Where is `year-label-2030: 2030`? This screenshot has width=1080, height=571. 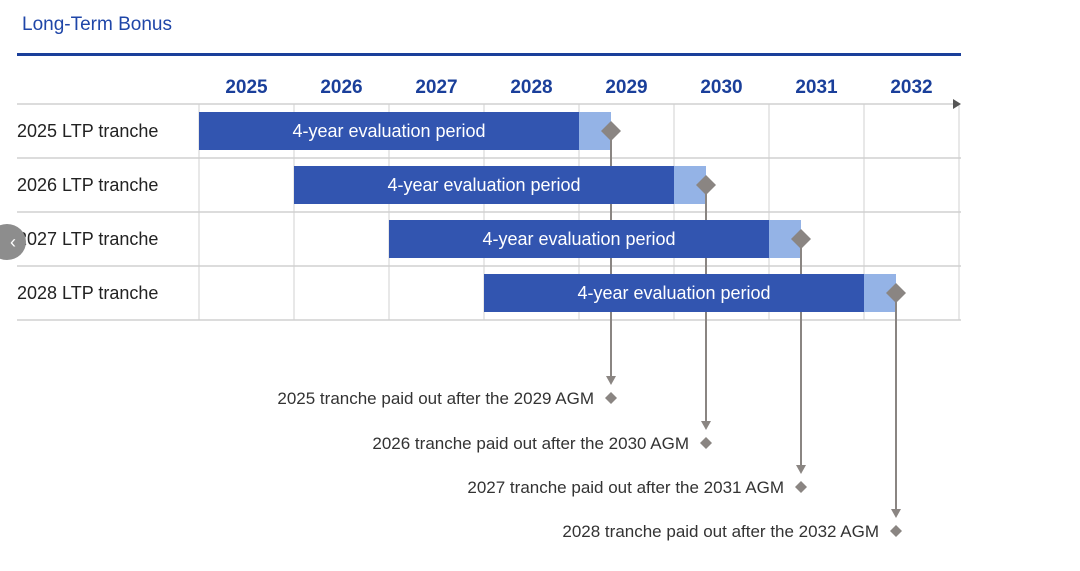 year-label-2030: 2030 is located at coordinates (721, 87).